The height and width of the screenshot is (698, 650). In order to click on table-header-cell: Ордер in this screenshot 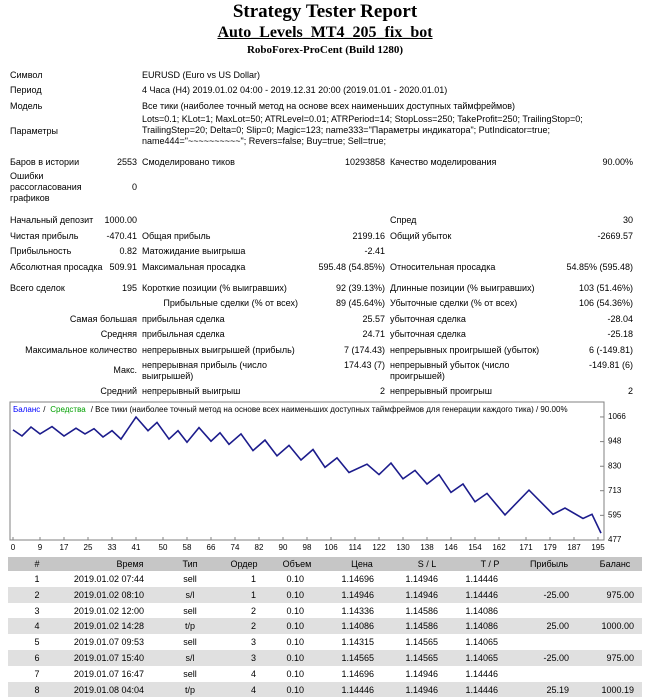, I will do `click(244, 564)`.